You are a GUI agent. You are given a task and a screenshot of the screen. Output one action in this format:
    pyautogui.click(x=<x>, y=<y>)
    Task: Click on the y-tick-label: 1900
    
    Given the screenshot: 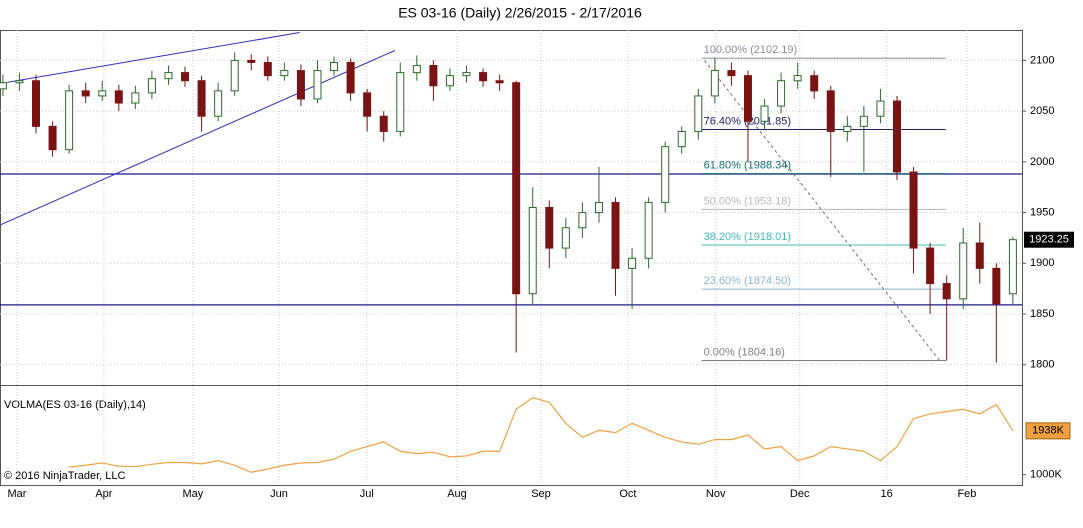 What is the action you would take?
    pyautogui.click(x=1042, y=263)
    